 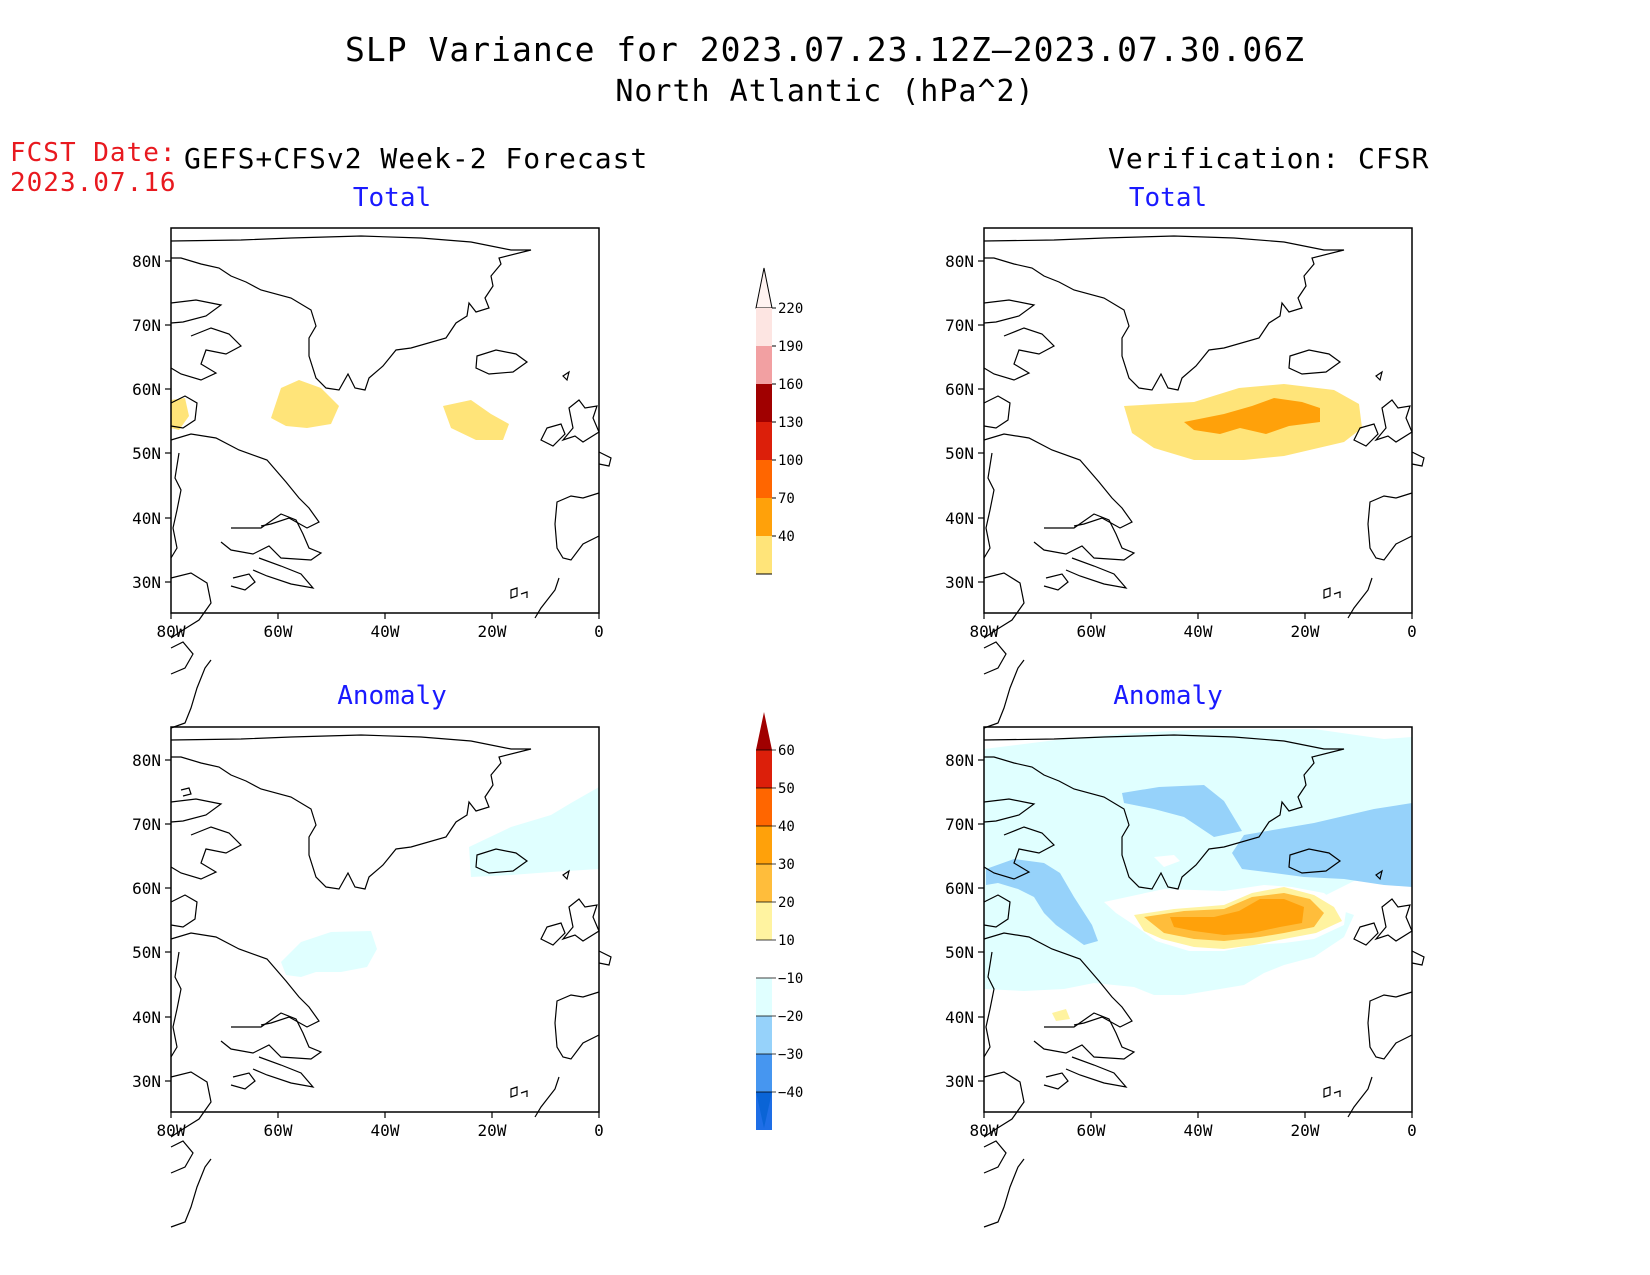 I want to click on colorbar-label: 50, so click(x=786, y=789).